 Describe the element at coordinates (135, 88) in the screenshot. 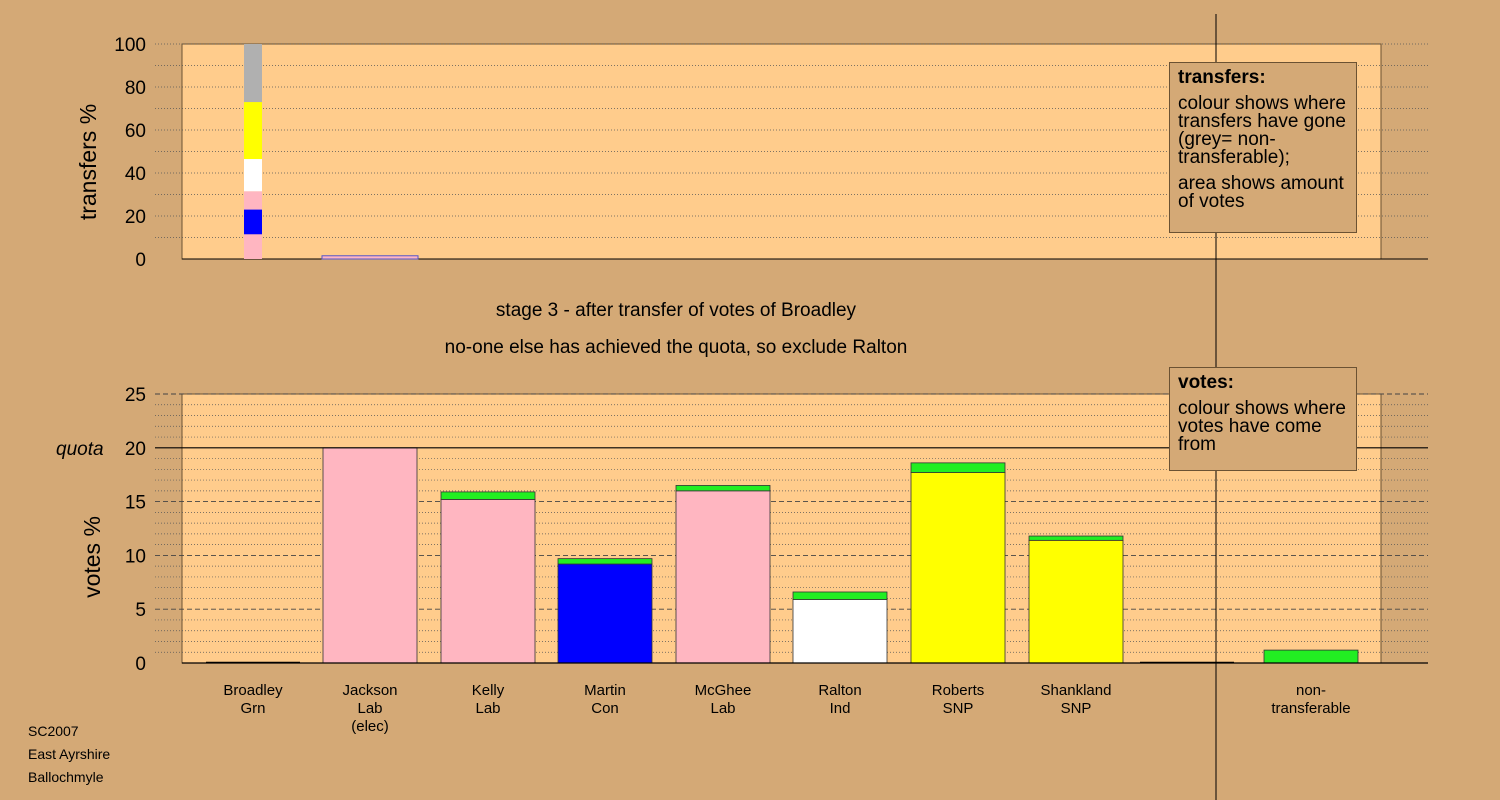

I see `transfers-y-tick-label: 80` at that location.